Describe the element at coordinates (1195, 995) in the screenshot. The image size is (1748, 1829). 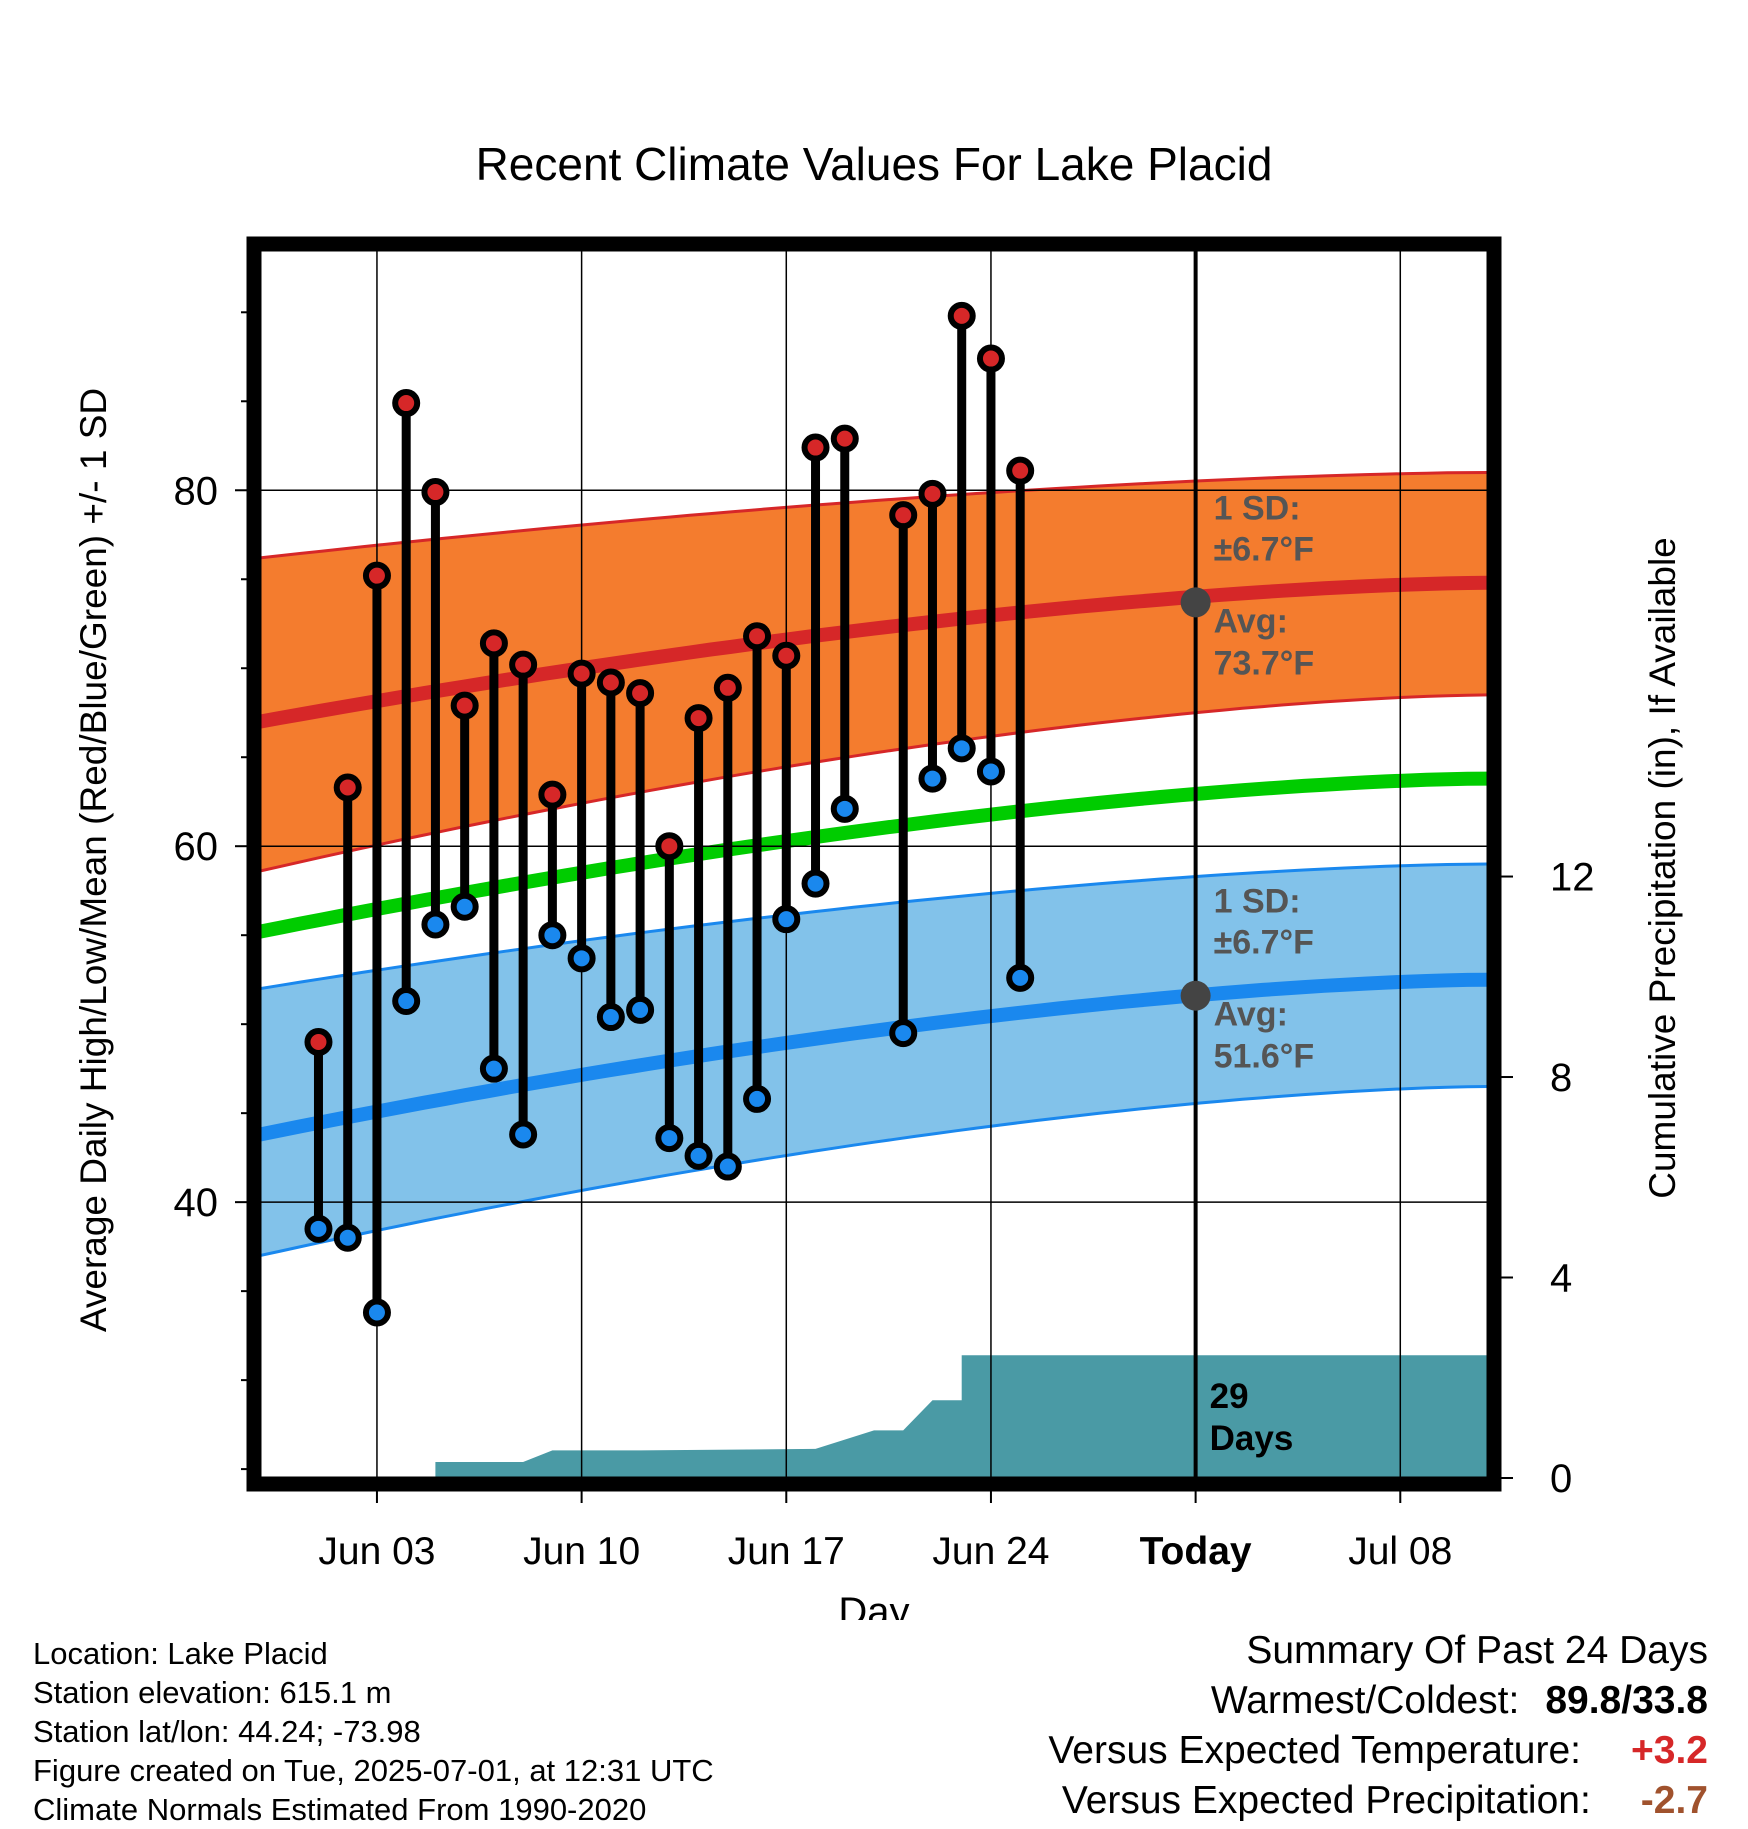
I see `today-low-marker` at that location.